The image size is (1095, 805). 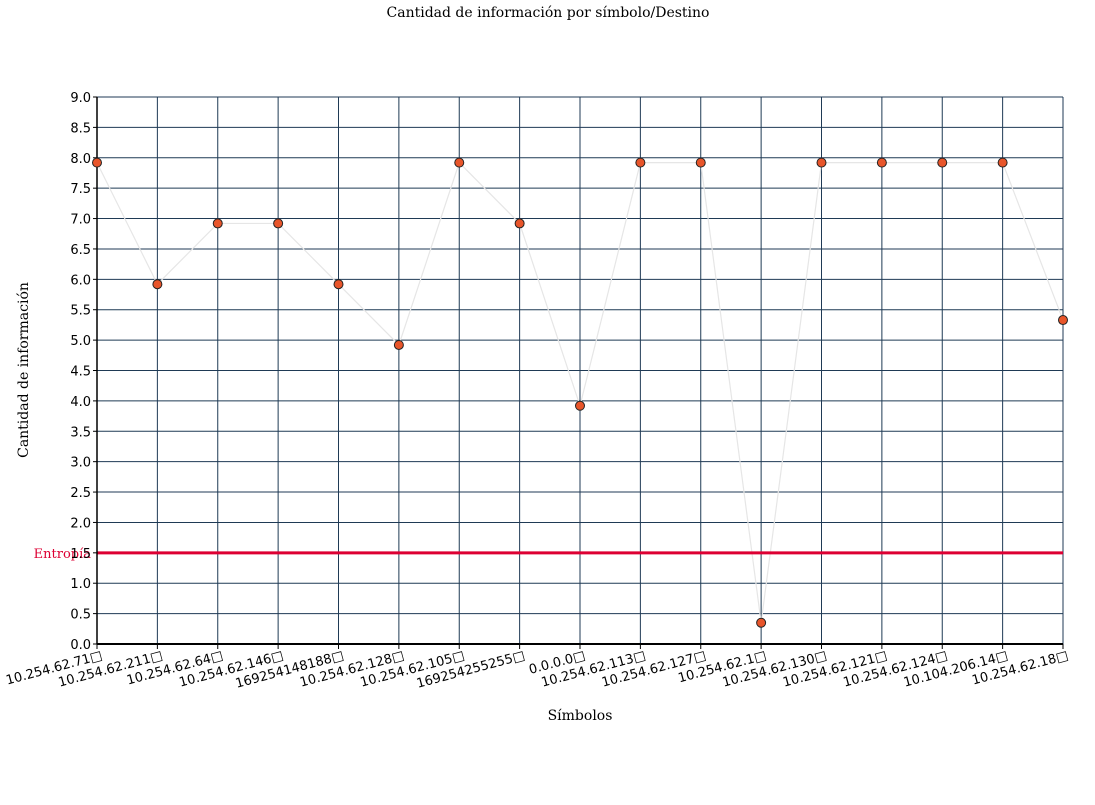 What do you see at coordinates (80, 554) in the screenshot?
I see `y-tick-label: 1.5` at bounding box center [80, 554].